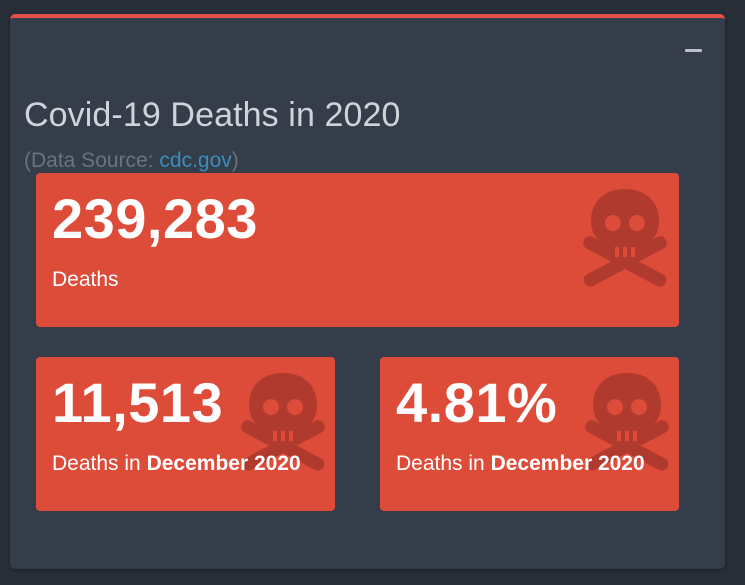 This screenshot has width=745, height=585. Describe the element at coordinates (92, 160) in the screenshot. I see `data-source-prefix: (Data Source:` at that location.